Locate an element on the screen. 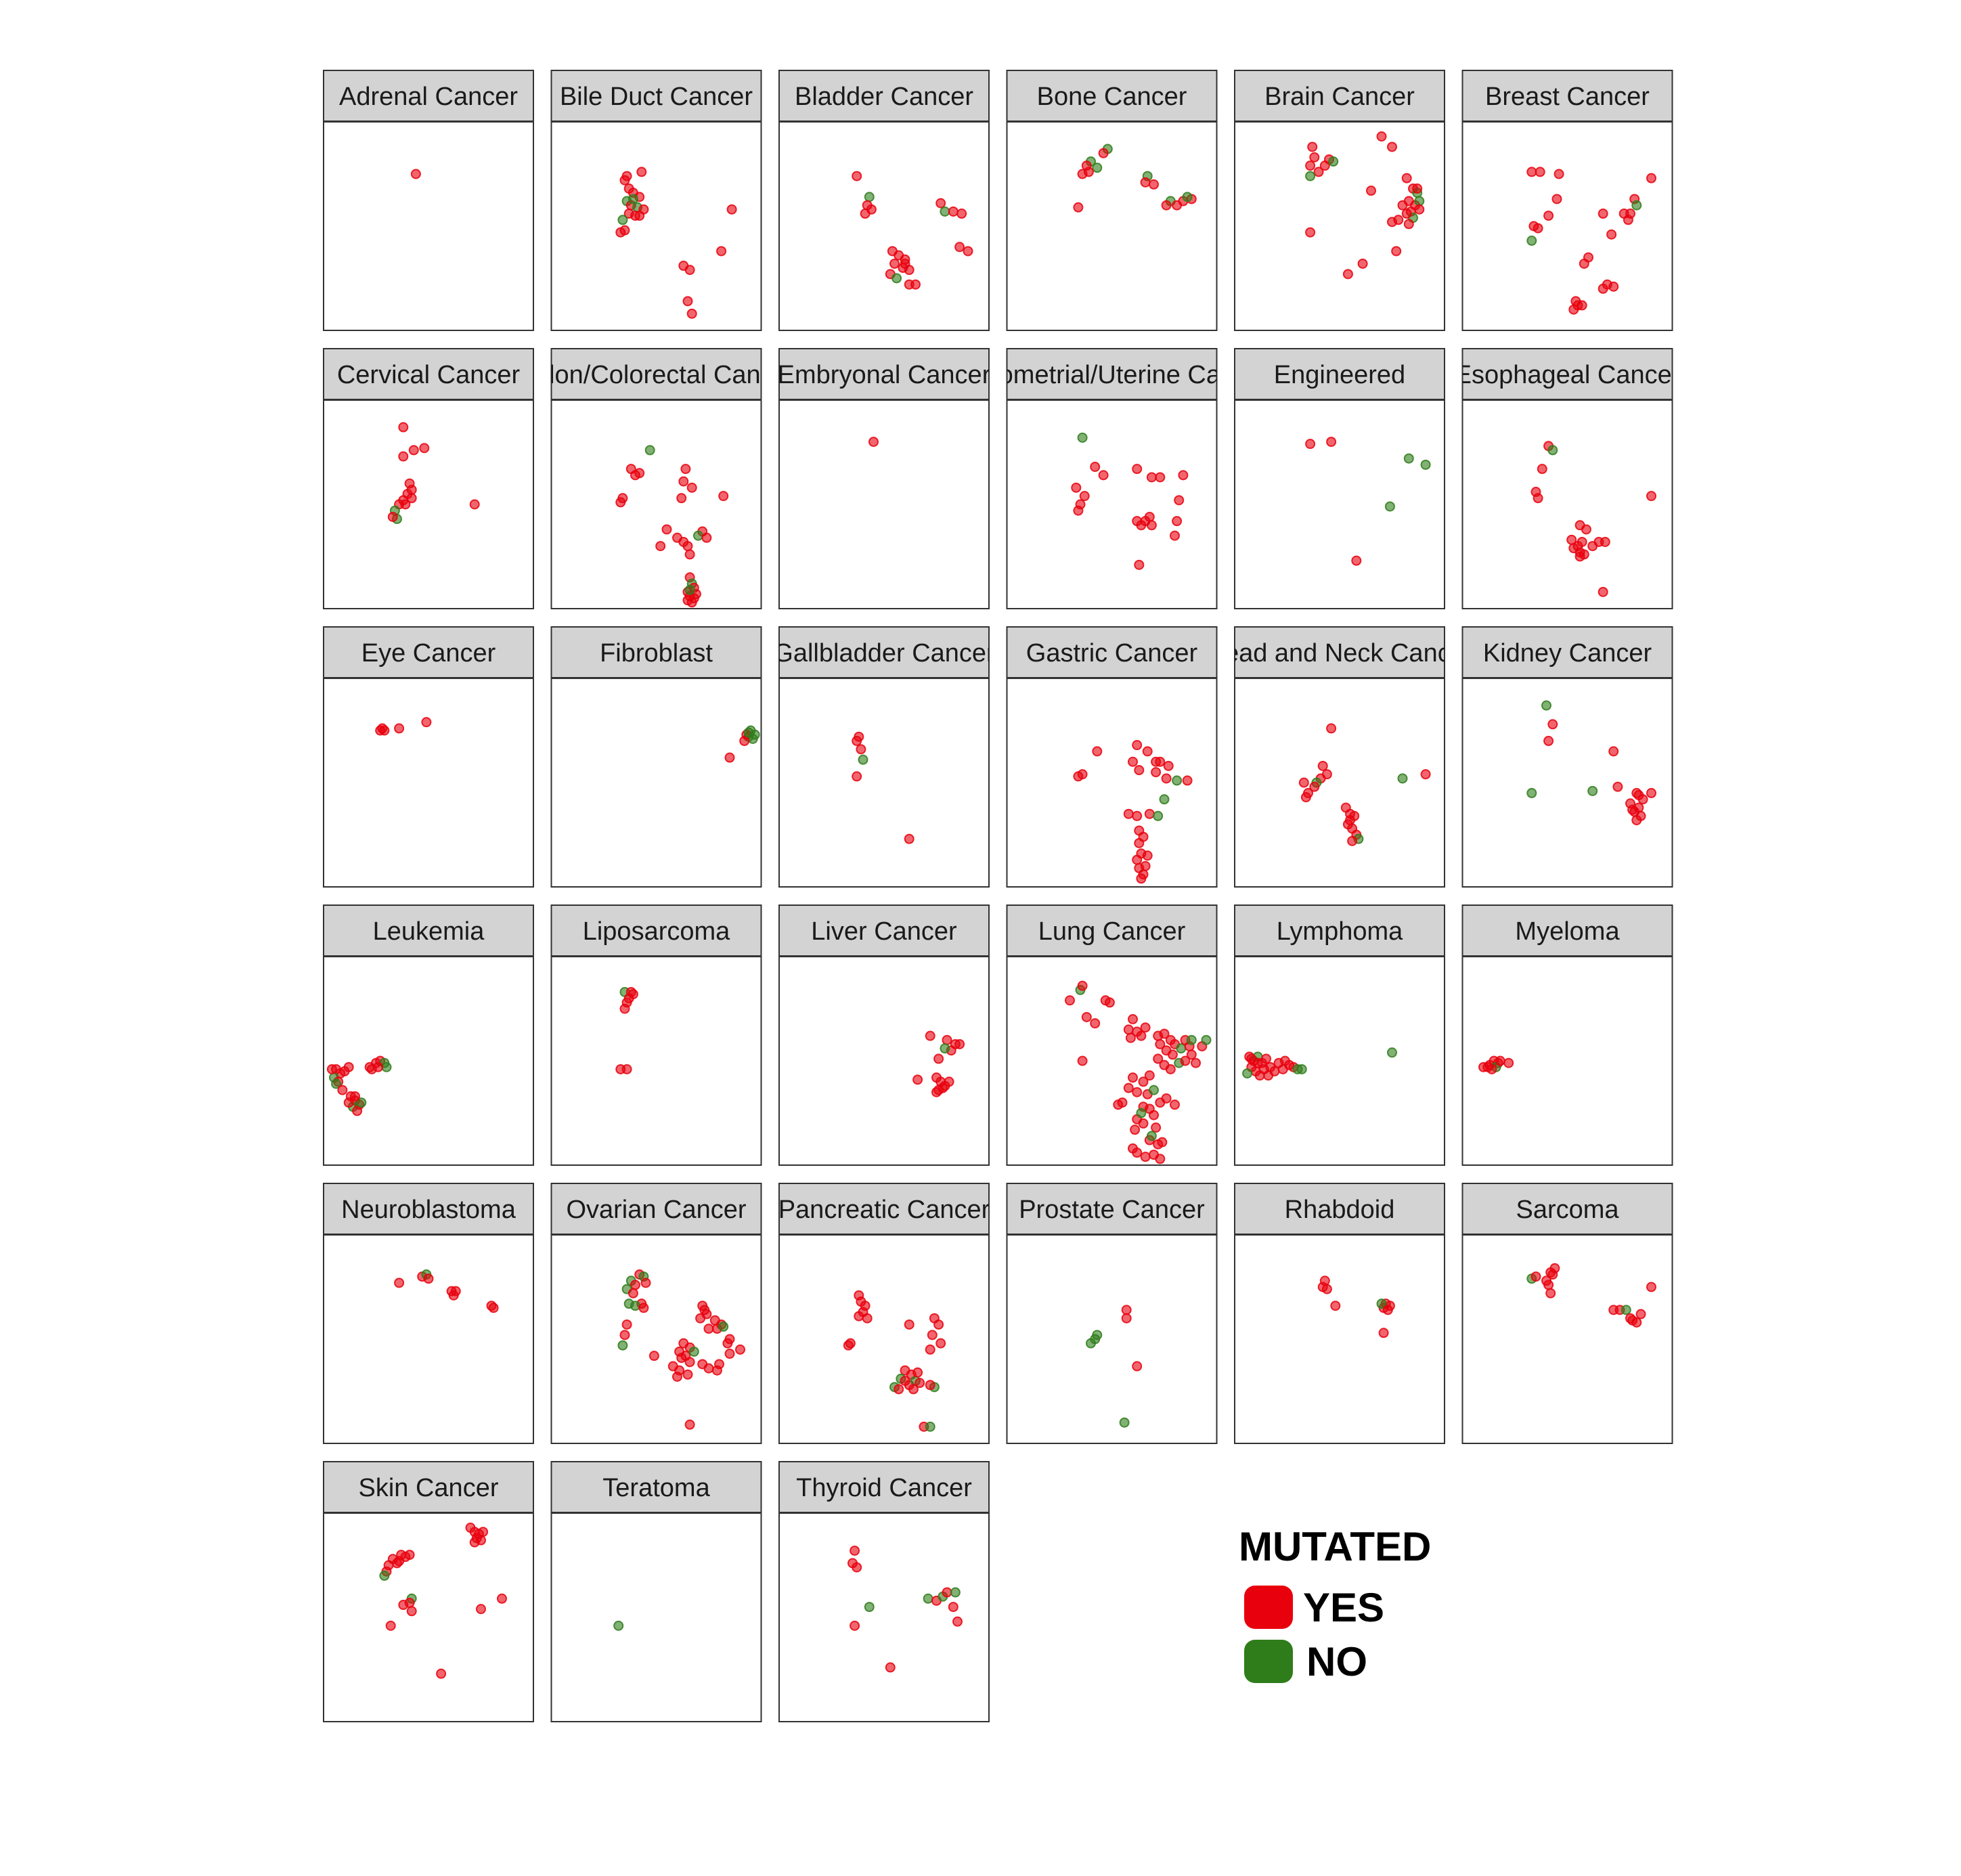 The width and height of the screenshot is (1961, 1876). strip-label: Lung Cancer is located at coordinates (1112, 931).